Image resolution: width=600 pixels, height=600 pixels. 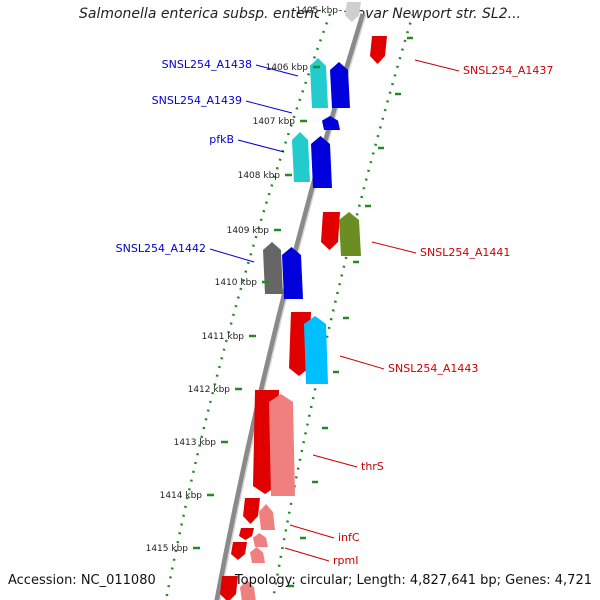 I want to click on tick-label: 1409 kbp, so click(x=248, y=231).